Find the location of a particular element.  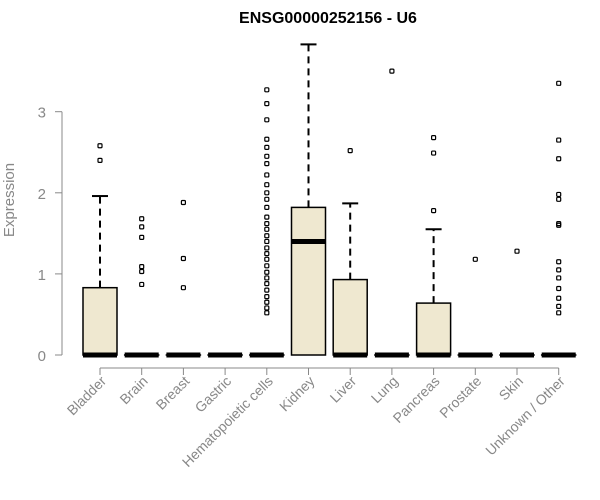

x-tick-label: Skin is located at coordinates (511, 388).